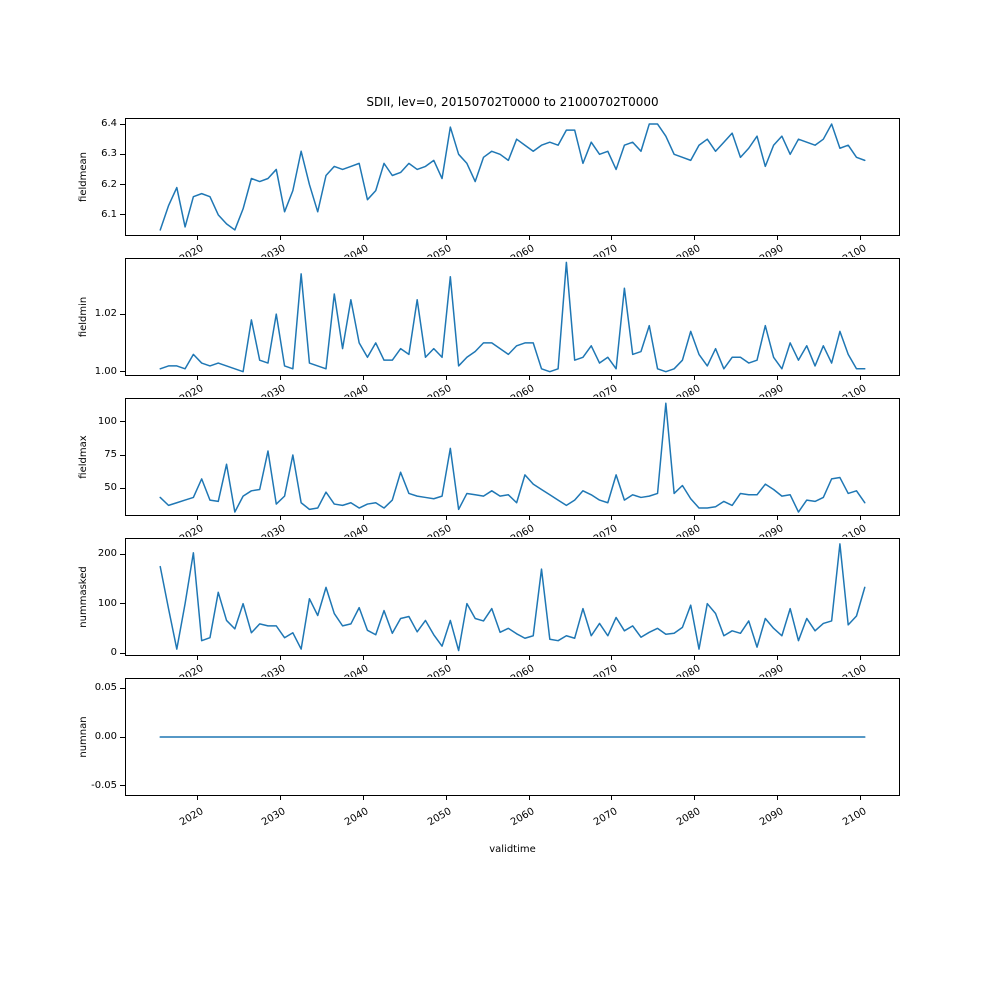 This screenshot has height=1000, width=1000. What do you see at coordinates (109, 154) in the screenshot?
I see `y-tick-label: 6.3` at bounding box center [109, 154].